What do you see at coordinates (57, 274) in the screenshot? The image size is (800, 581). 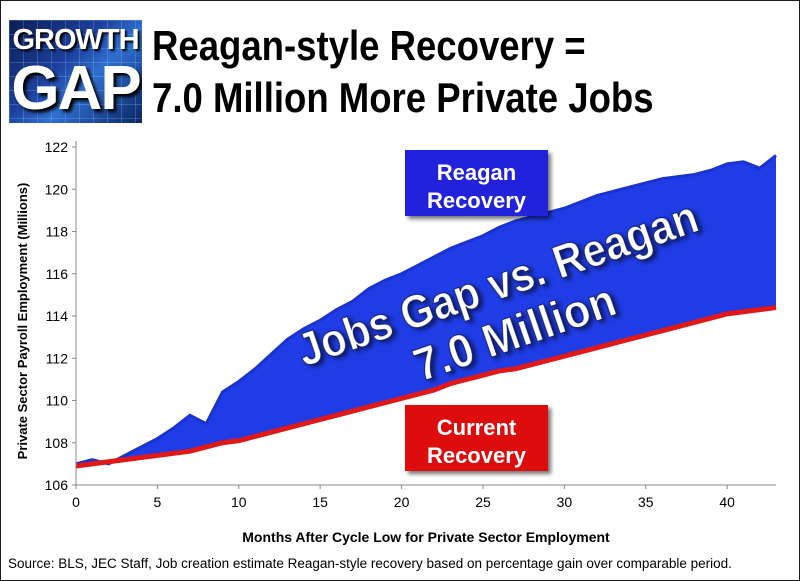 I see `y-tick-label: 116` at bounding box center [57, 274].